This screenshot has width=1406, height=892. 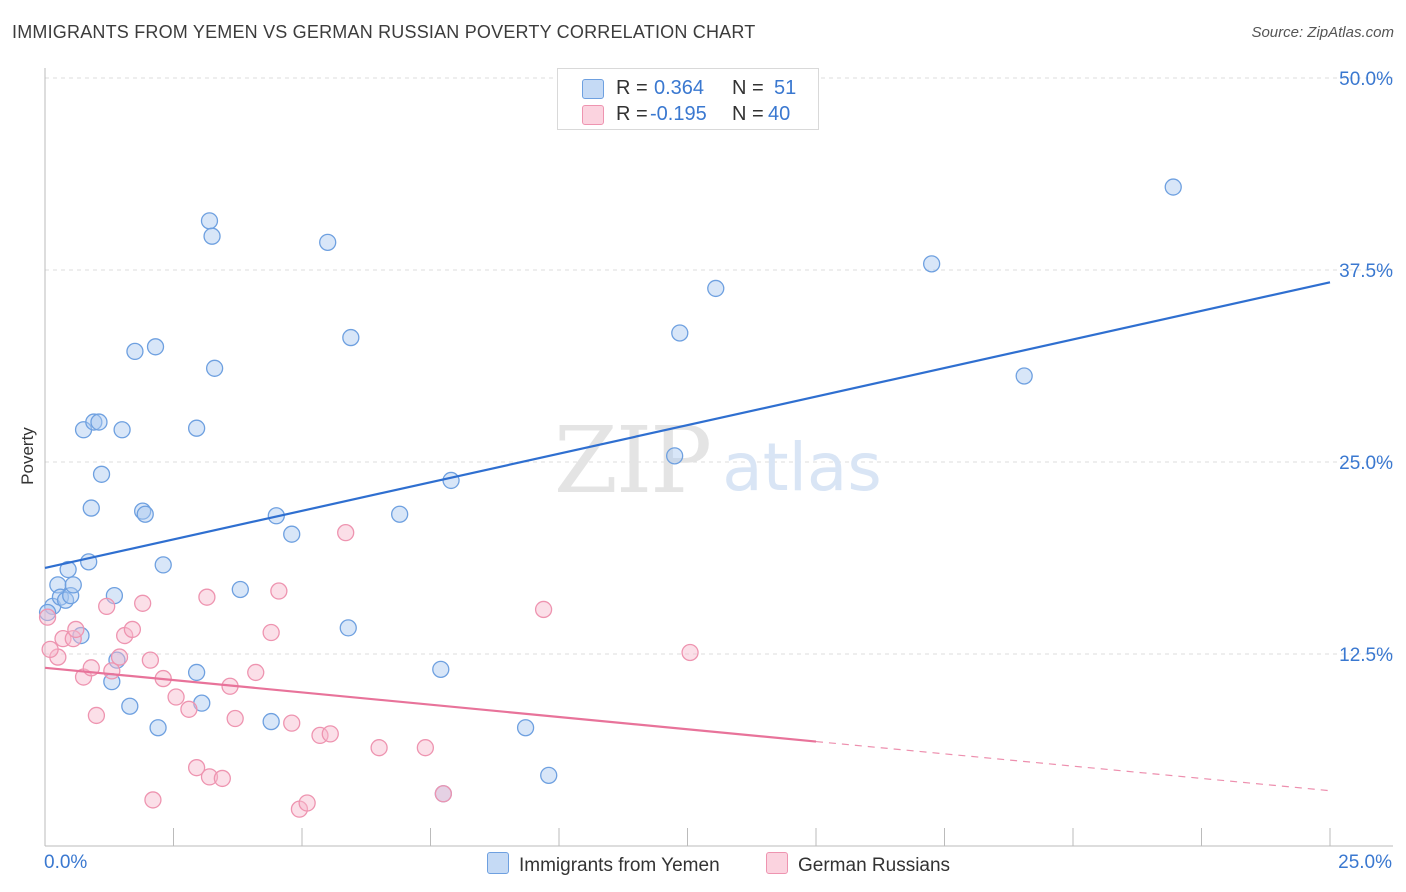 What do you see at coordinates (1322, 32) in the screenshot?
I see `source-credit: Source: ZipAtlas.com` at bounding box center [1322, 32].